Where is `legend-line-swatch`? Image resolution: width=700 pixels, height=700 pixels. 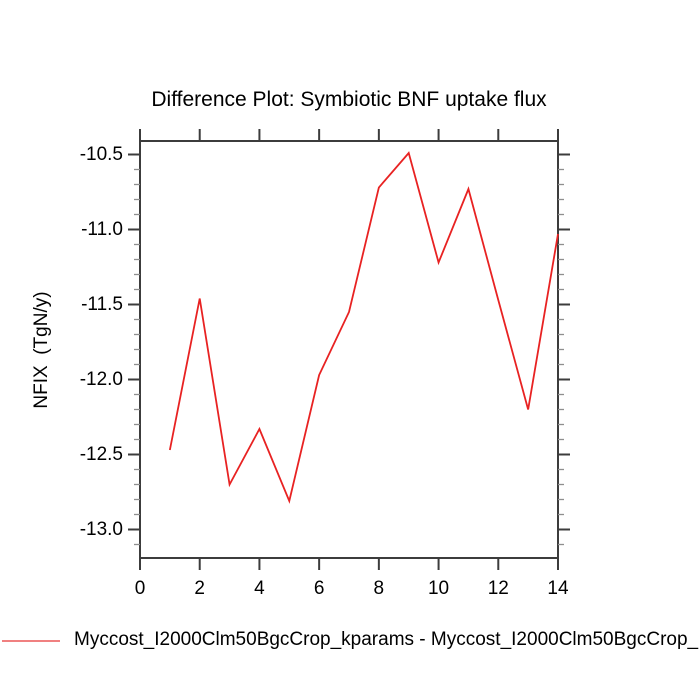 legend-line-swatch is located at coordinates (31, 641).